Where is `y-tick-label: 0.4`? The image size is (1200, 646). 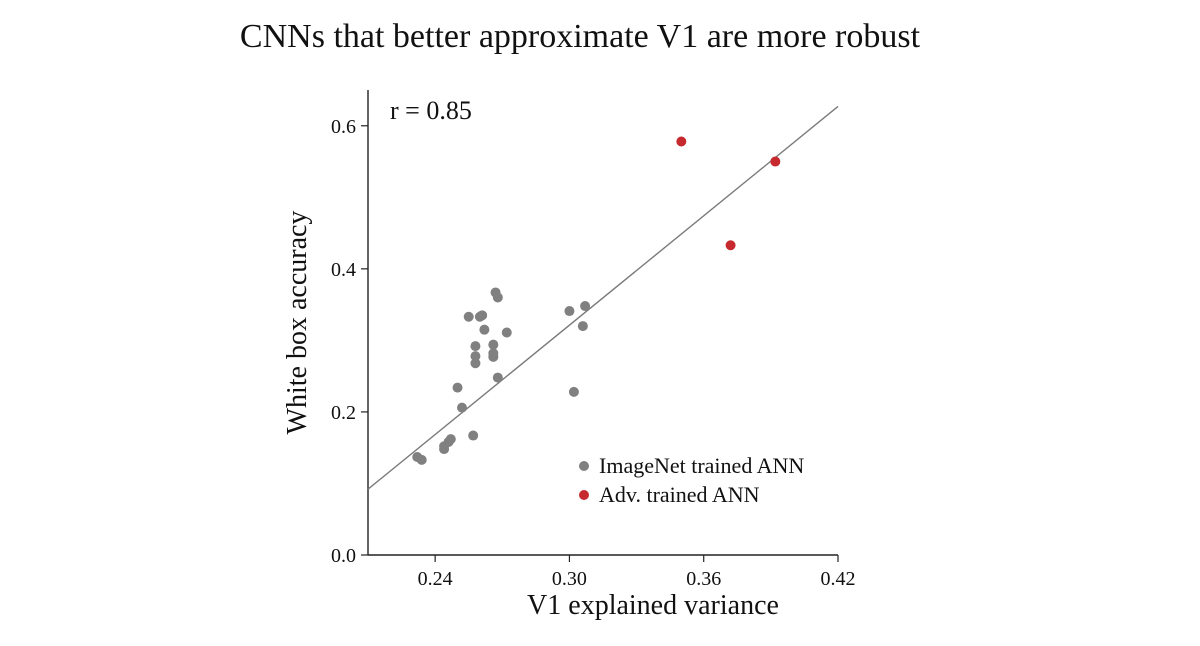
y-tick-label: 0.4 is located at coordinates (343, 270).